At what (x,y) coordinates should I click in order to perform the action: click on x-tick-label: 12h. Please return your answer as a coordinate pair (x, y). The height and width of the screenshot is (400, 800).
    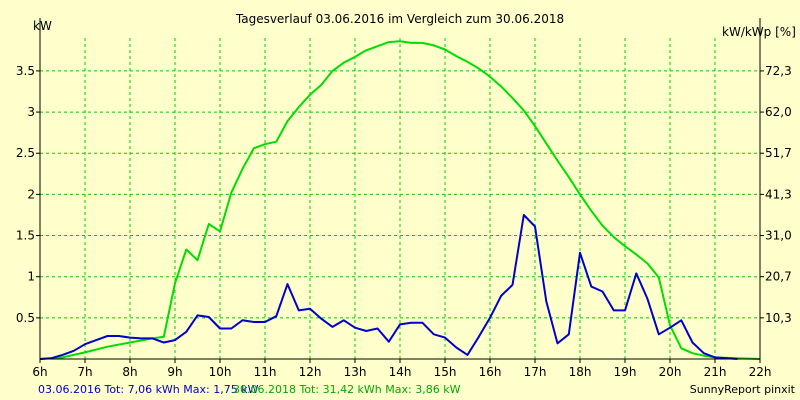
    Looking at the image, I should click on (310, 372).